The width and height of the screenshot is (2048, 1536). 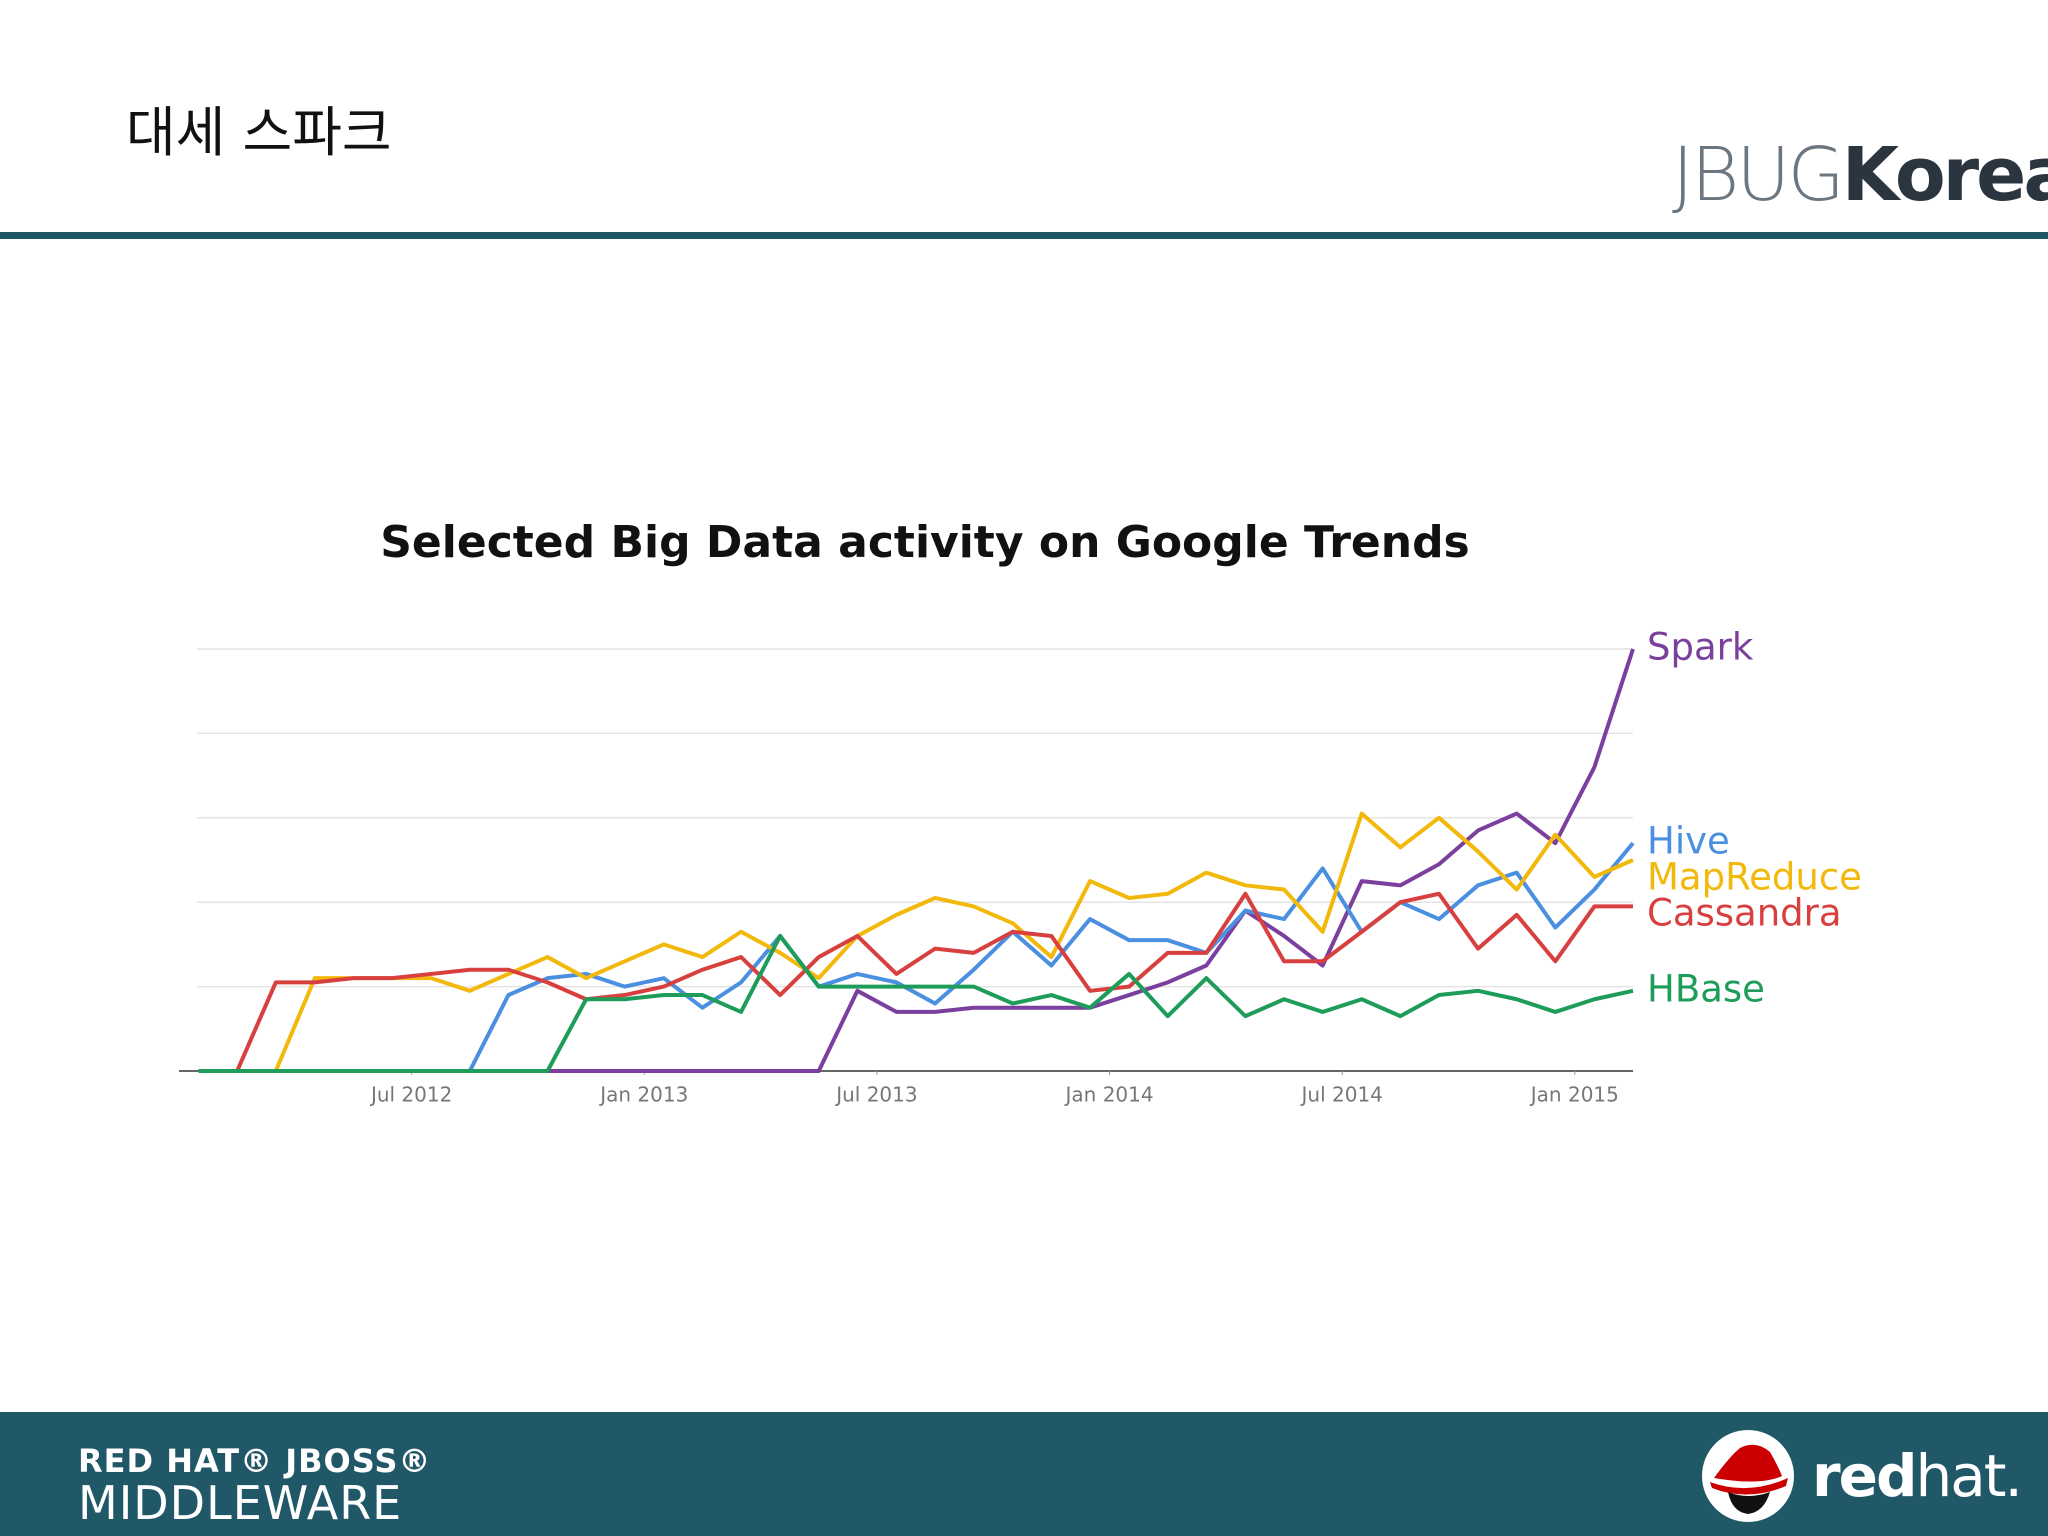 I want to click on series-label: HBase, so click(x=1706, y=988).